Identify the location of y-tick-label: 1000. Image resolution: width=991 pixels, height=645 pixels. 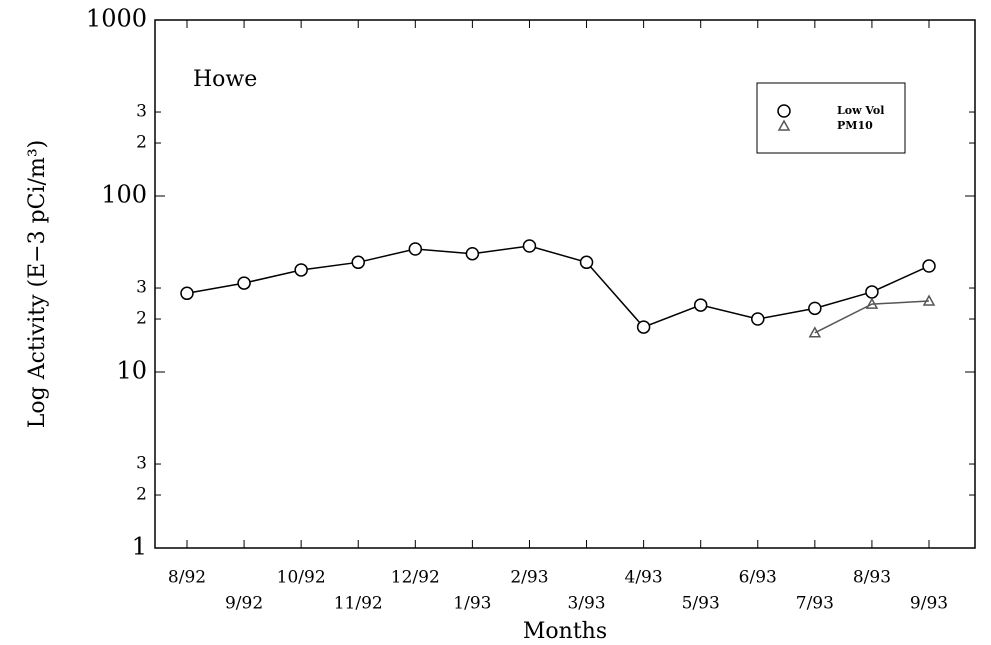
(116, 19).